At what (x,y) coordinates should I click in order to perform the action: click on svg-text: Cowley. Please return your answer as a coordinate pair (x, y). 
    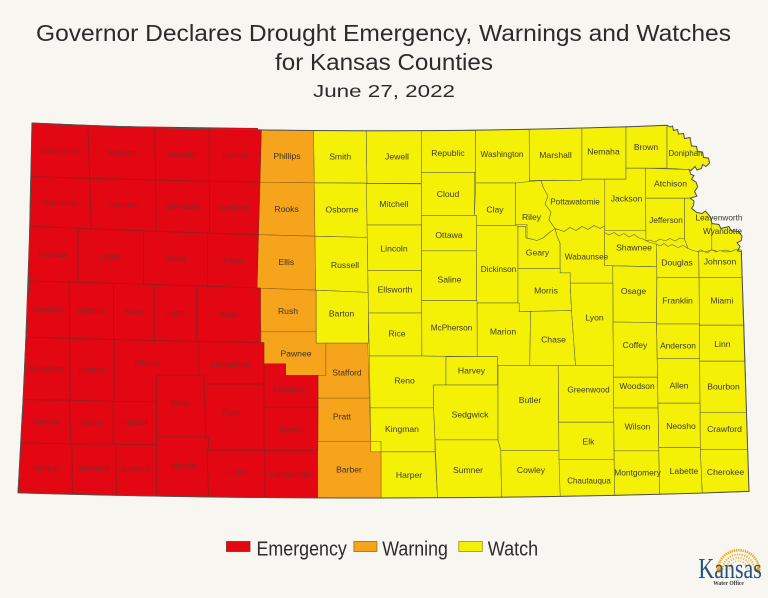
    Looking at the image, I should click on (531, 470).